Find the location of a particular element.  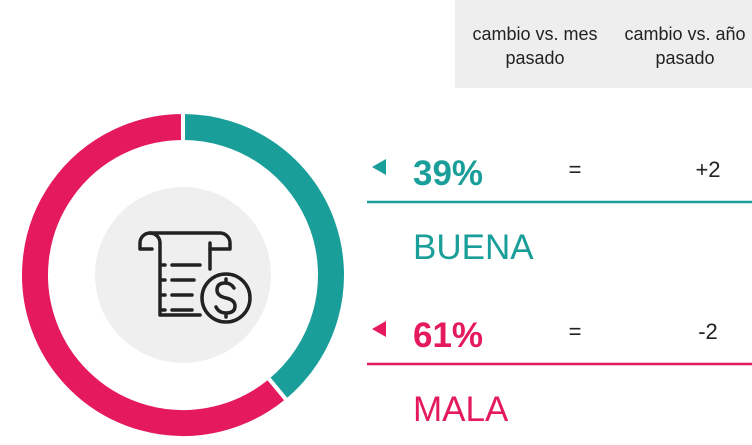

icon-background is located at coordinates (183, 275).